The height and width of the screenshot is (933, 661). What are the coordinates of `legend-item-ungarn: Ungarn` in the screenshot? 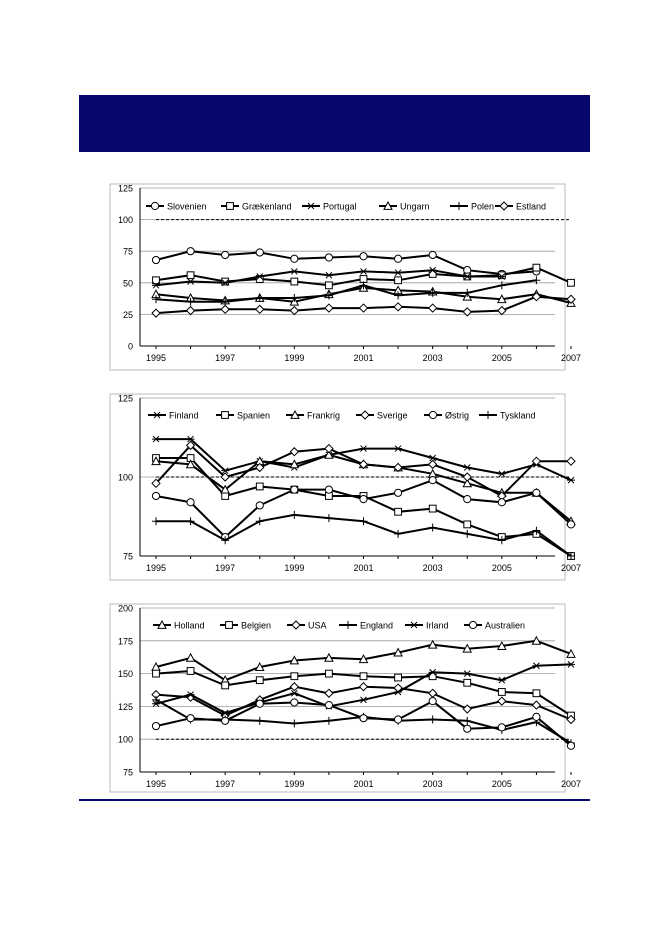 It's located at (404, 206).